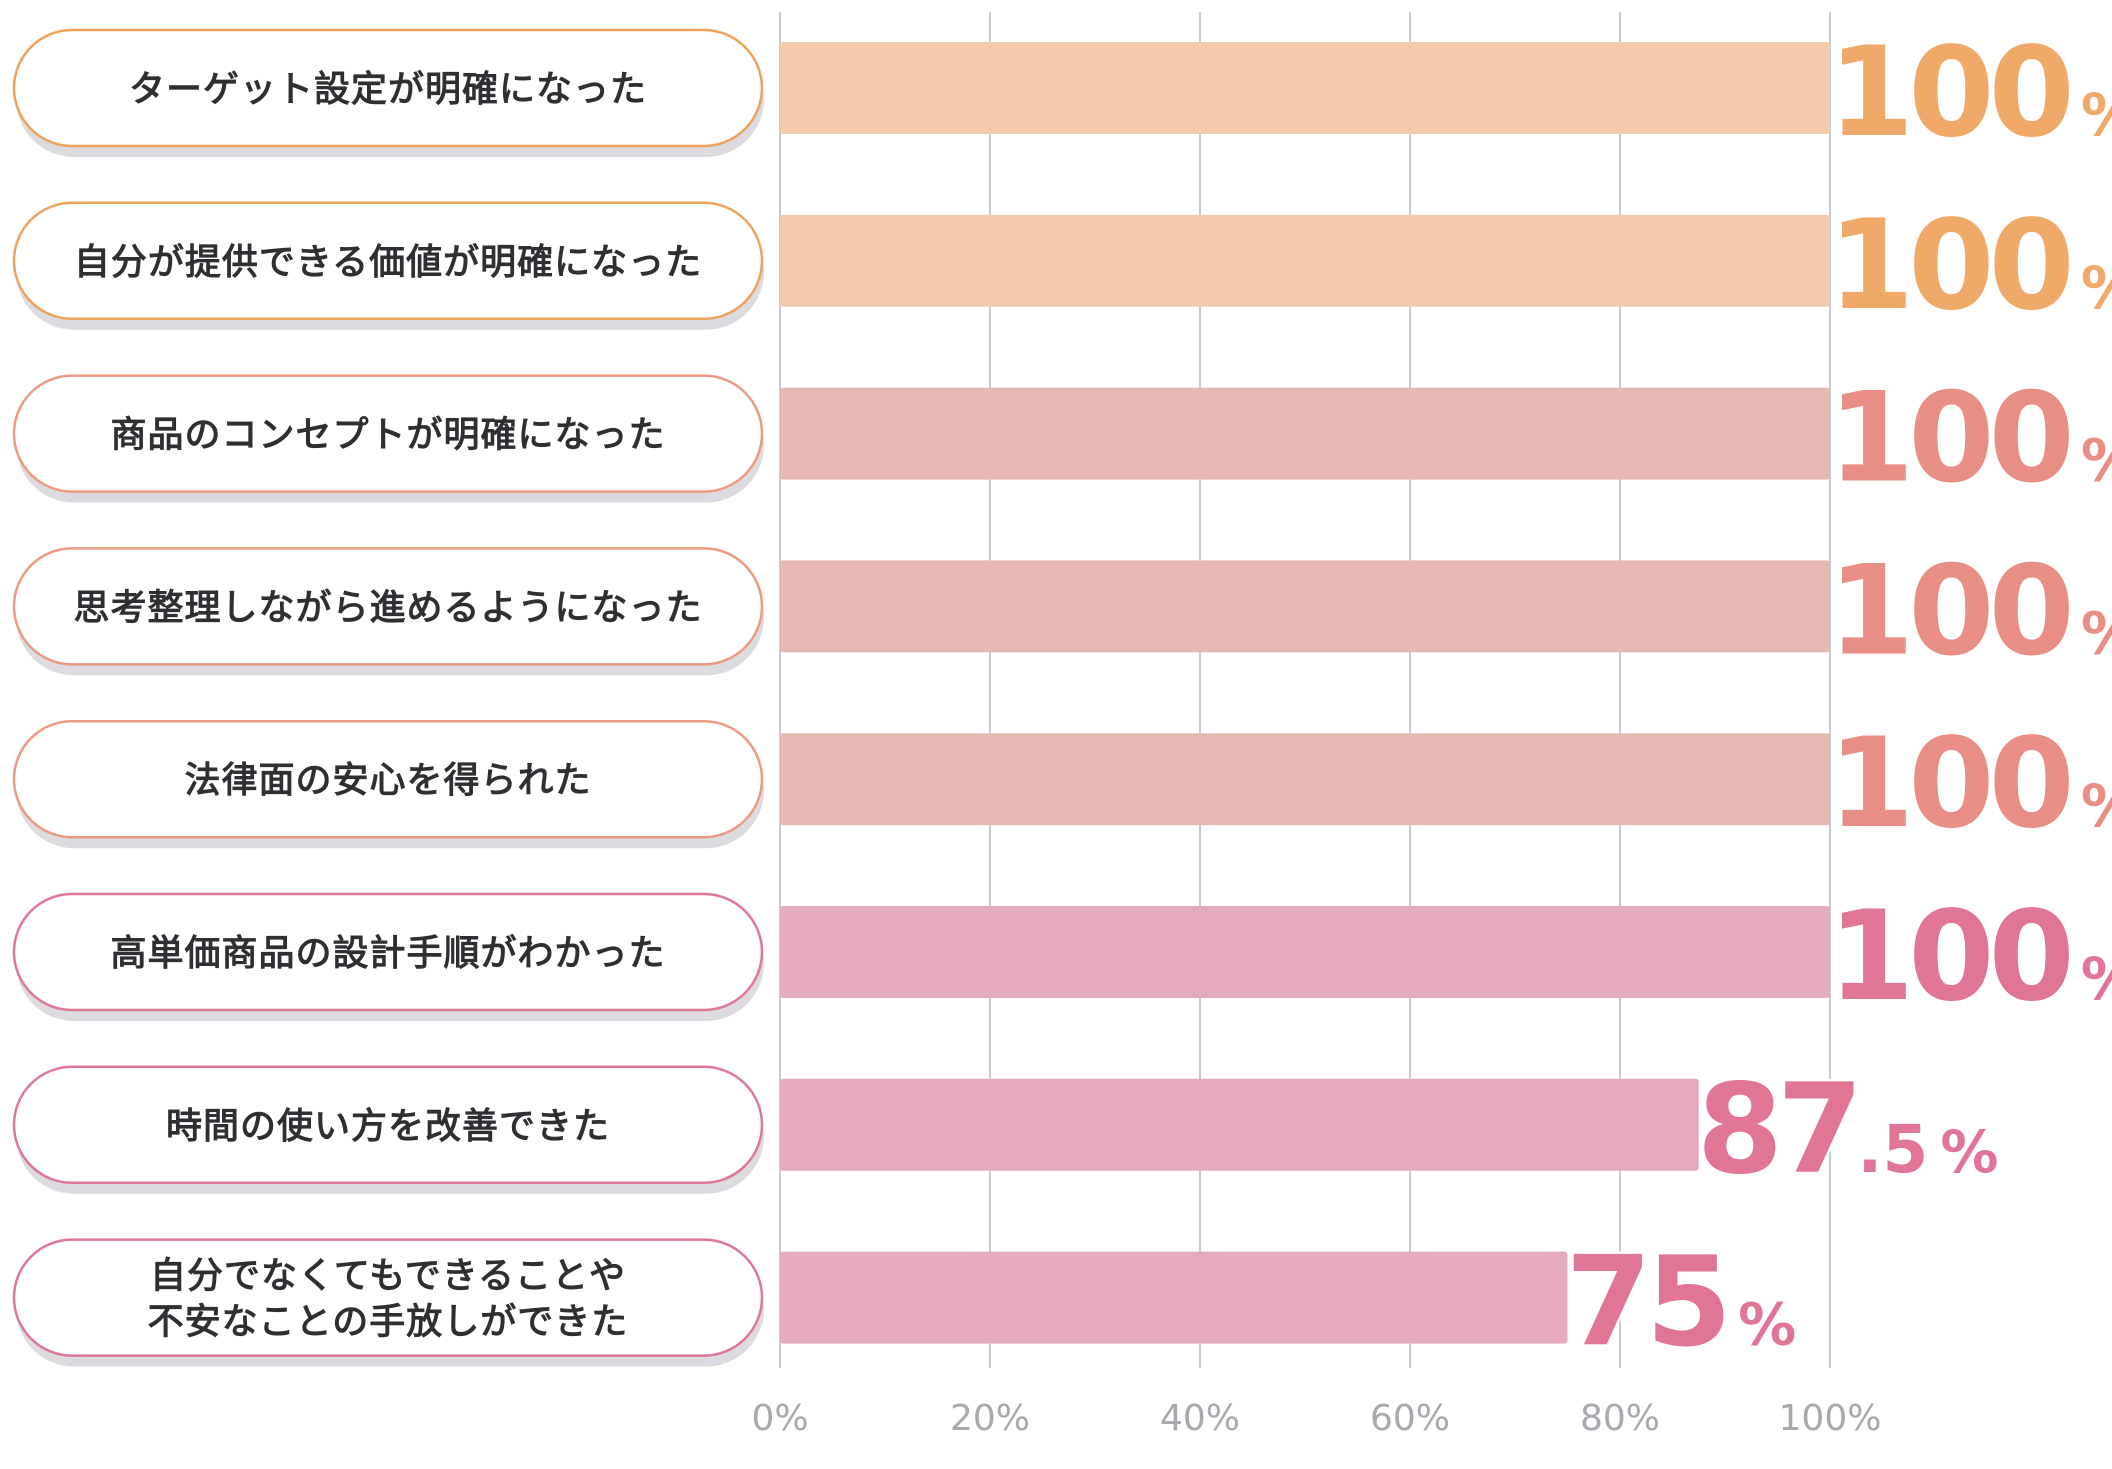 The image size is (2112, 1469). Describe the element at coordinates (1848, 1130) in the screenshot. I see `value-label: 87.5%` at that location.